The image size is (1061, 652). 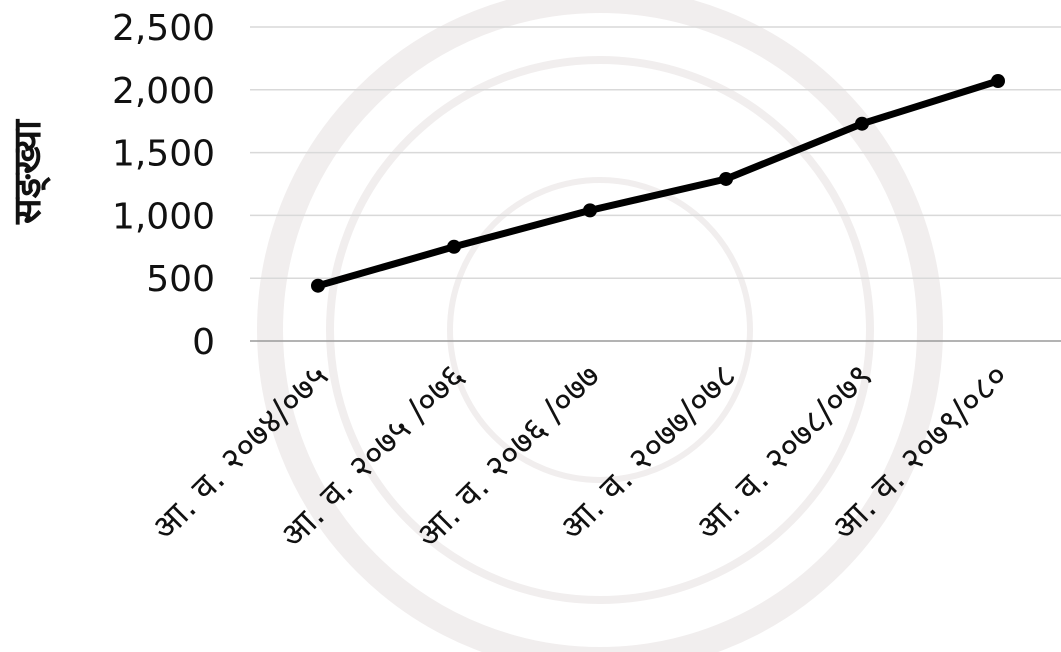 What do you see at coordinates (163, 28) in the screenshot?
I see `y-tick-label: 2,500` at bounding box center [163, 28].